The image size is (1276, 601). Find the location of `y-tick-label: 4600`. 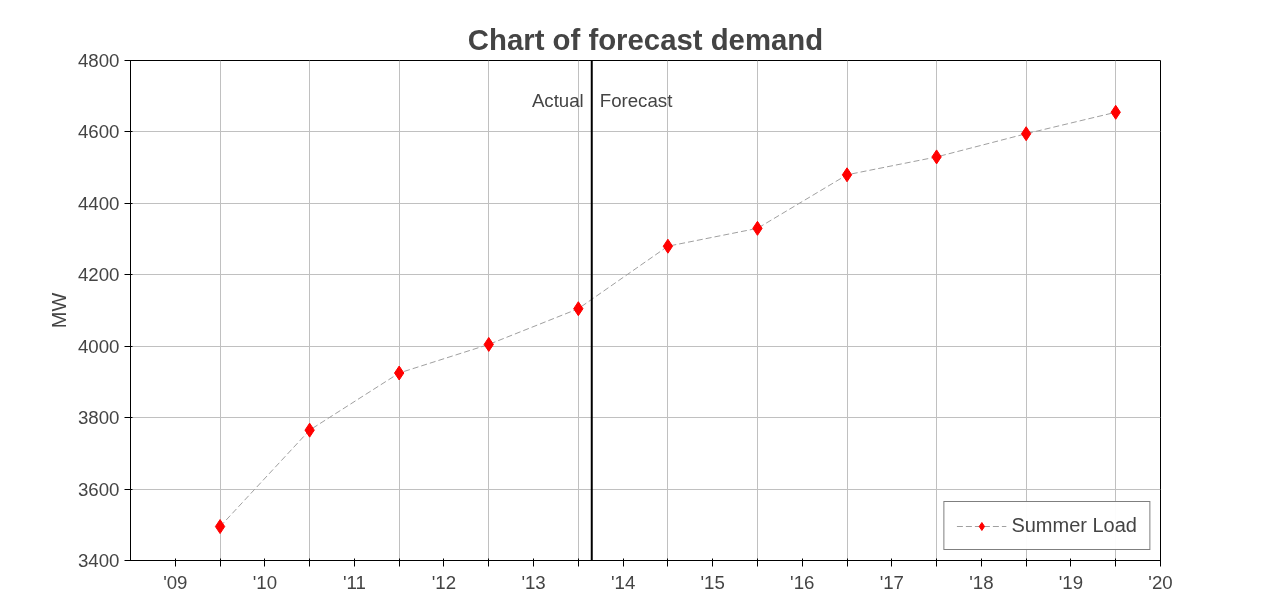

y-tick-label: 4600 is located at coordinates (99, 132).